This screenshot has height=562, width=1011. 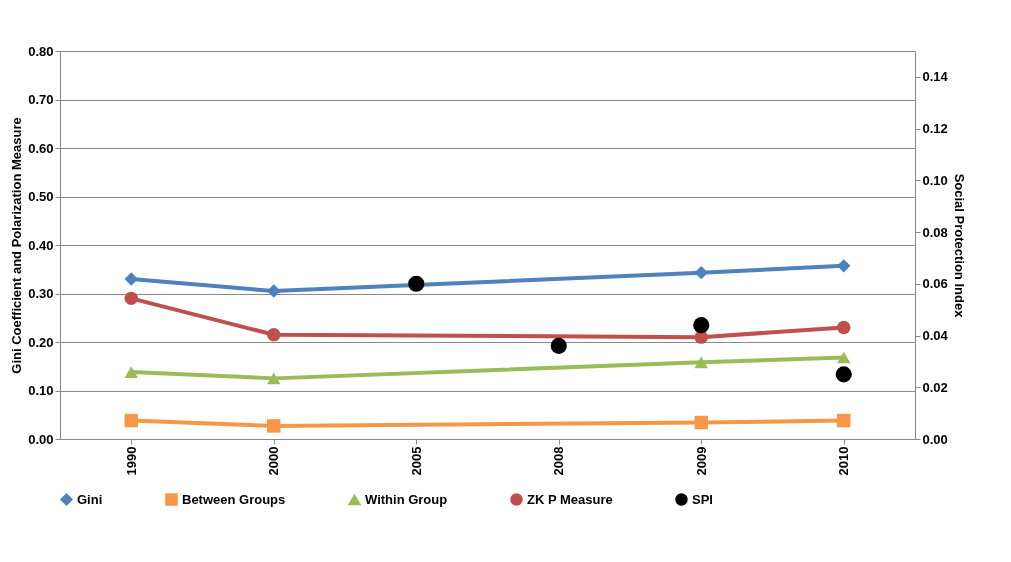 What do you see at coordinates (935, 284) in the screenshot?
I see `y2-tick-label: 0.06` at bounding box center [935, 284].